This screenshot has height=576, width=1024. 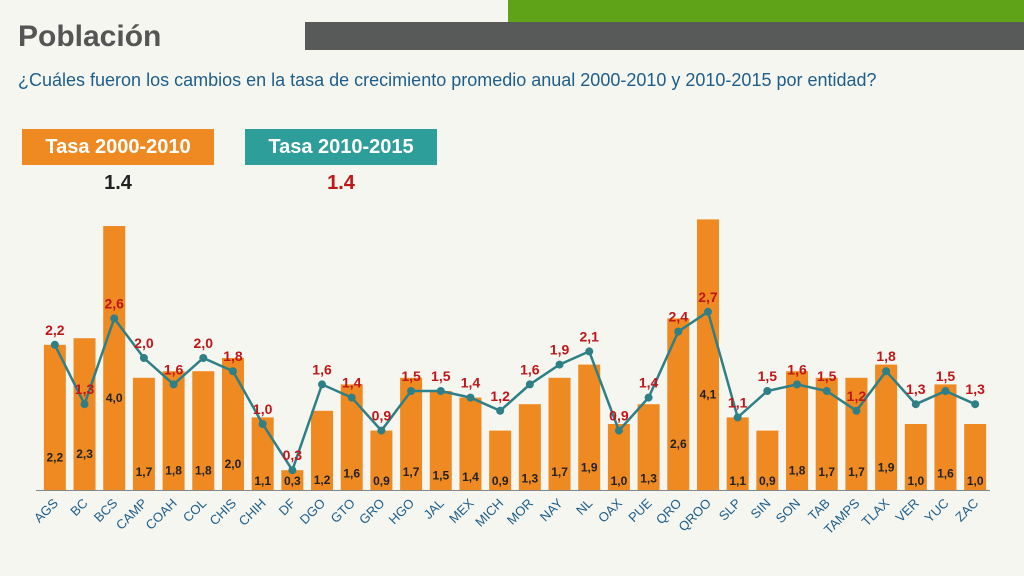 What do you see at coordinates (708, 395) in the screenshot?
I see `bar-value-label: 4,1` at bounding box center [708, 395].